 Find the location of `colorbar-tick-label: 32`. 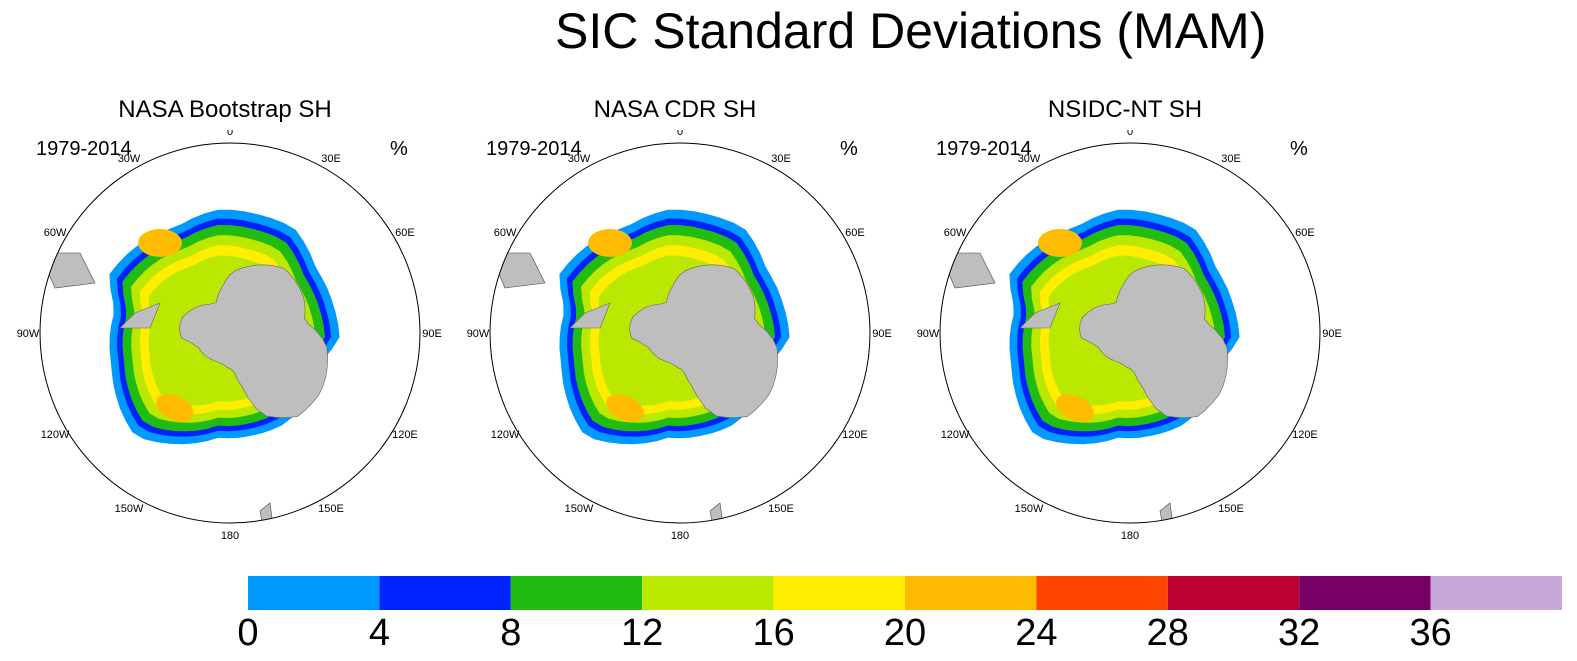

colorbar-tick-label: 32 is located at coordinates (1299, 633).